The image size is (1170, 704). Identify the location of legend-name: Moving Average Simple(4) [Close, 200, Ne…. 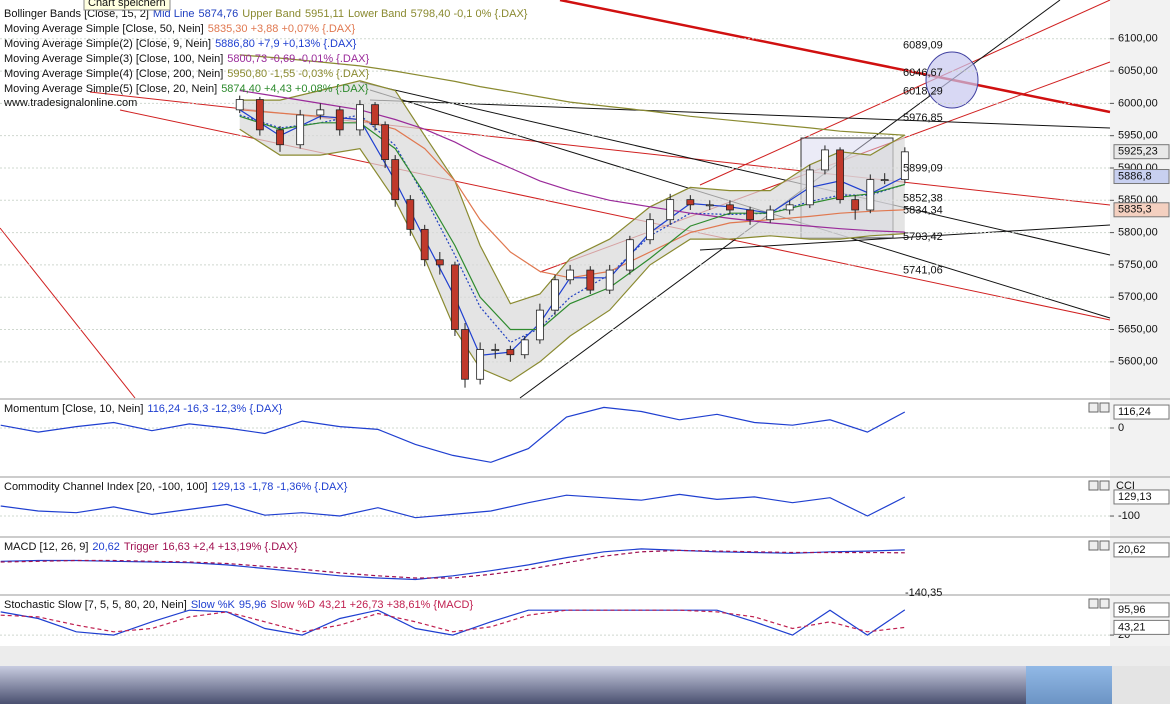
(113, 74).